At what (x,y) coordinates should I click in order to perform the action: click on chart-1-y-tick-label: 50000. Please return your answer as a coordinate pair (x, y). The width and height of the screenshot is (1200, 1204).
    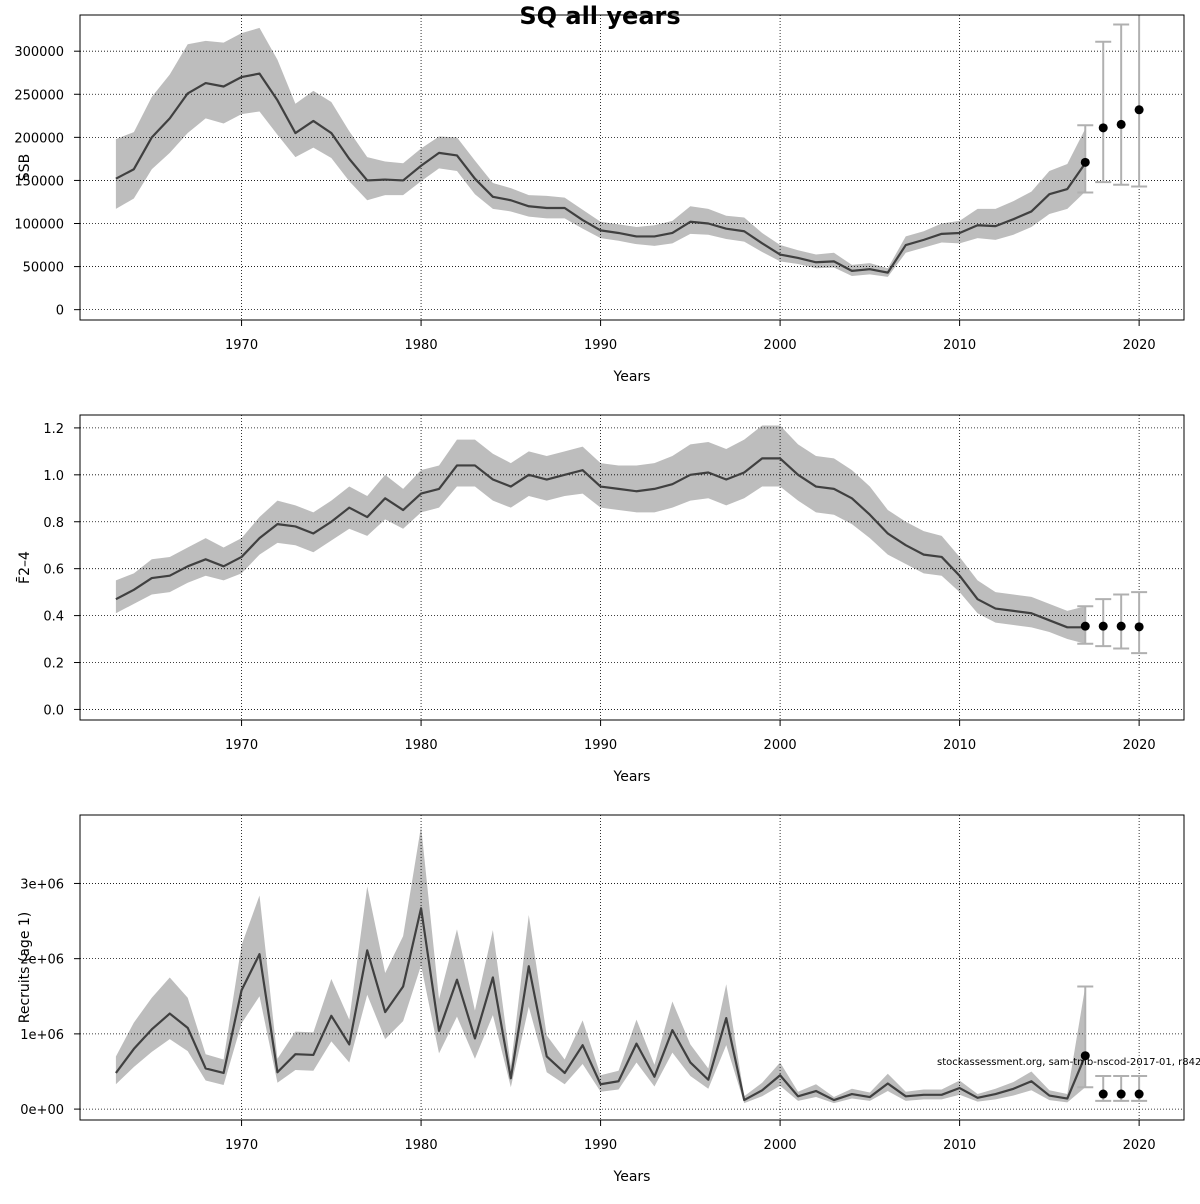
    Looking at the image, I should click on (43, 268).